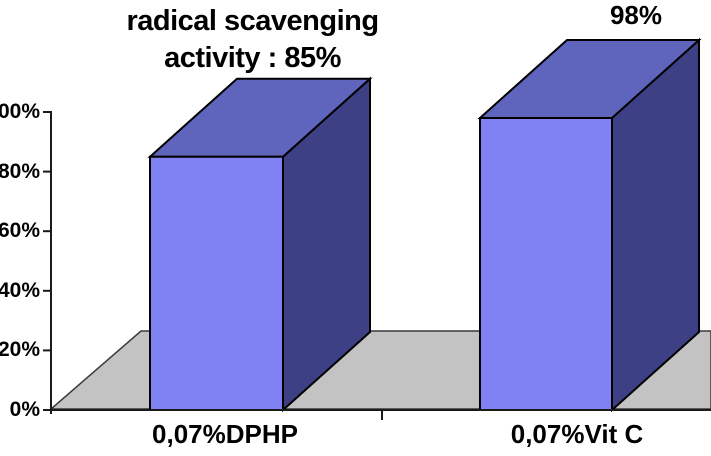 The width and height of the screenshot is (711, 456). Describe the element at coordinates (225, 434) in the screenshot. I see `x-category-label-dphp: 0,07%DPHP` at that location.